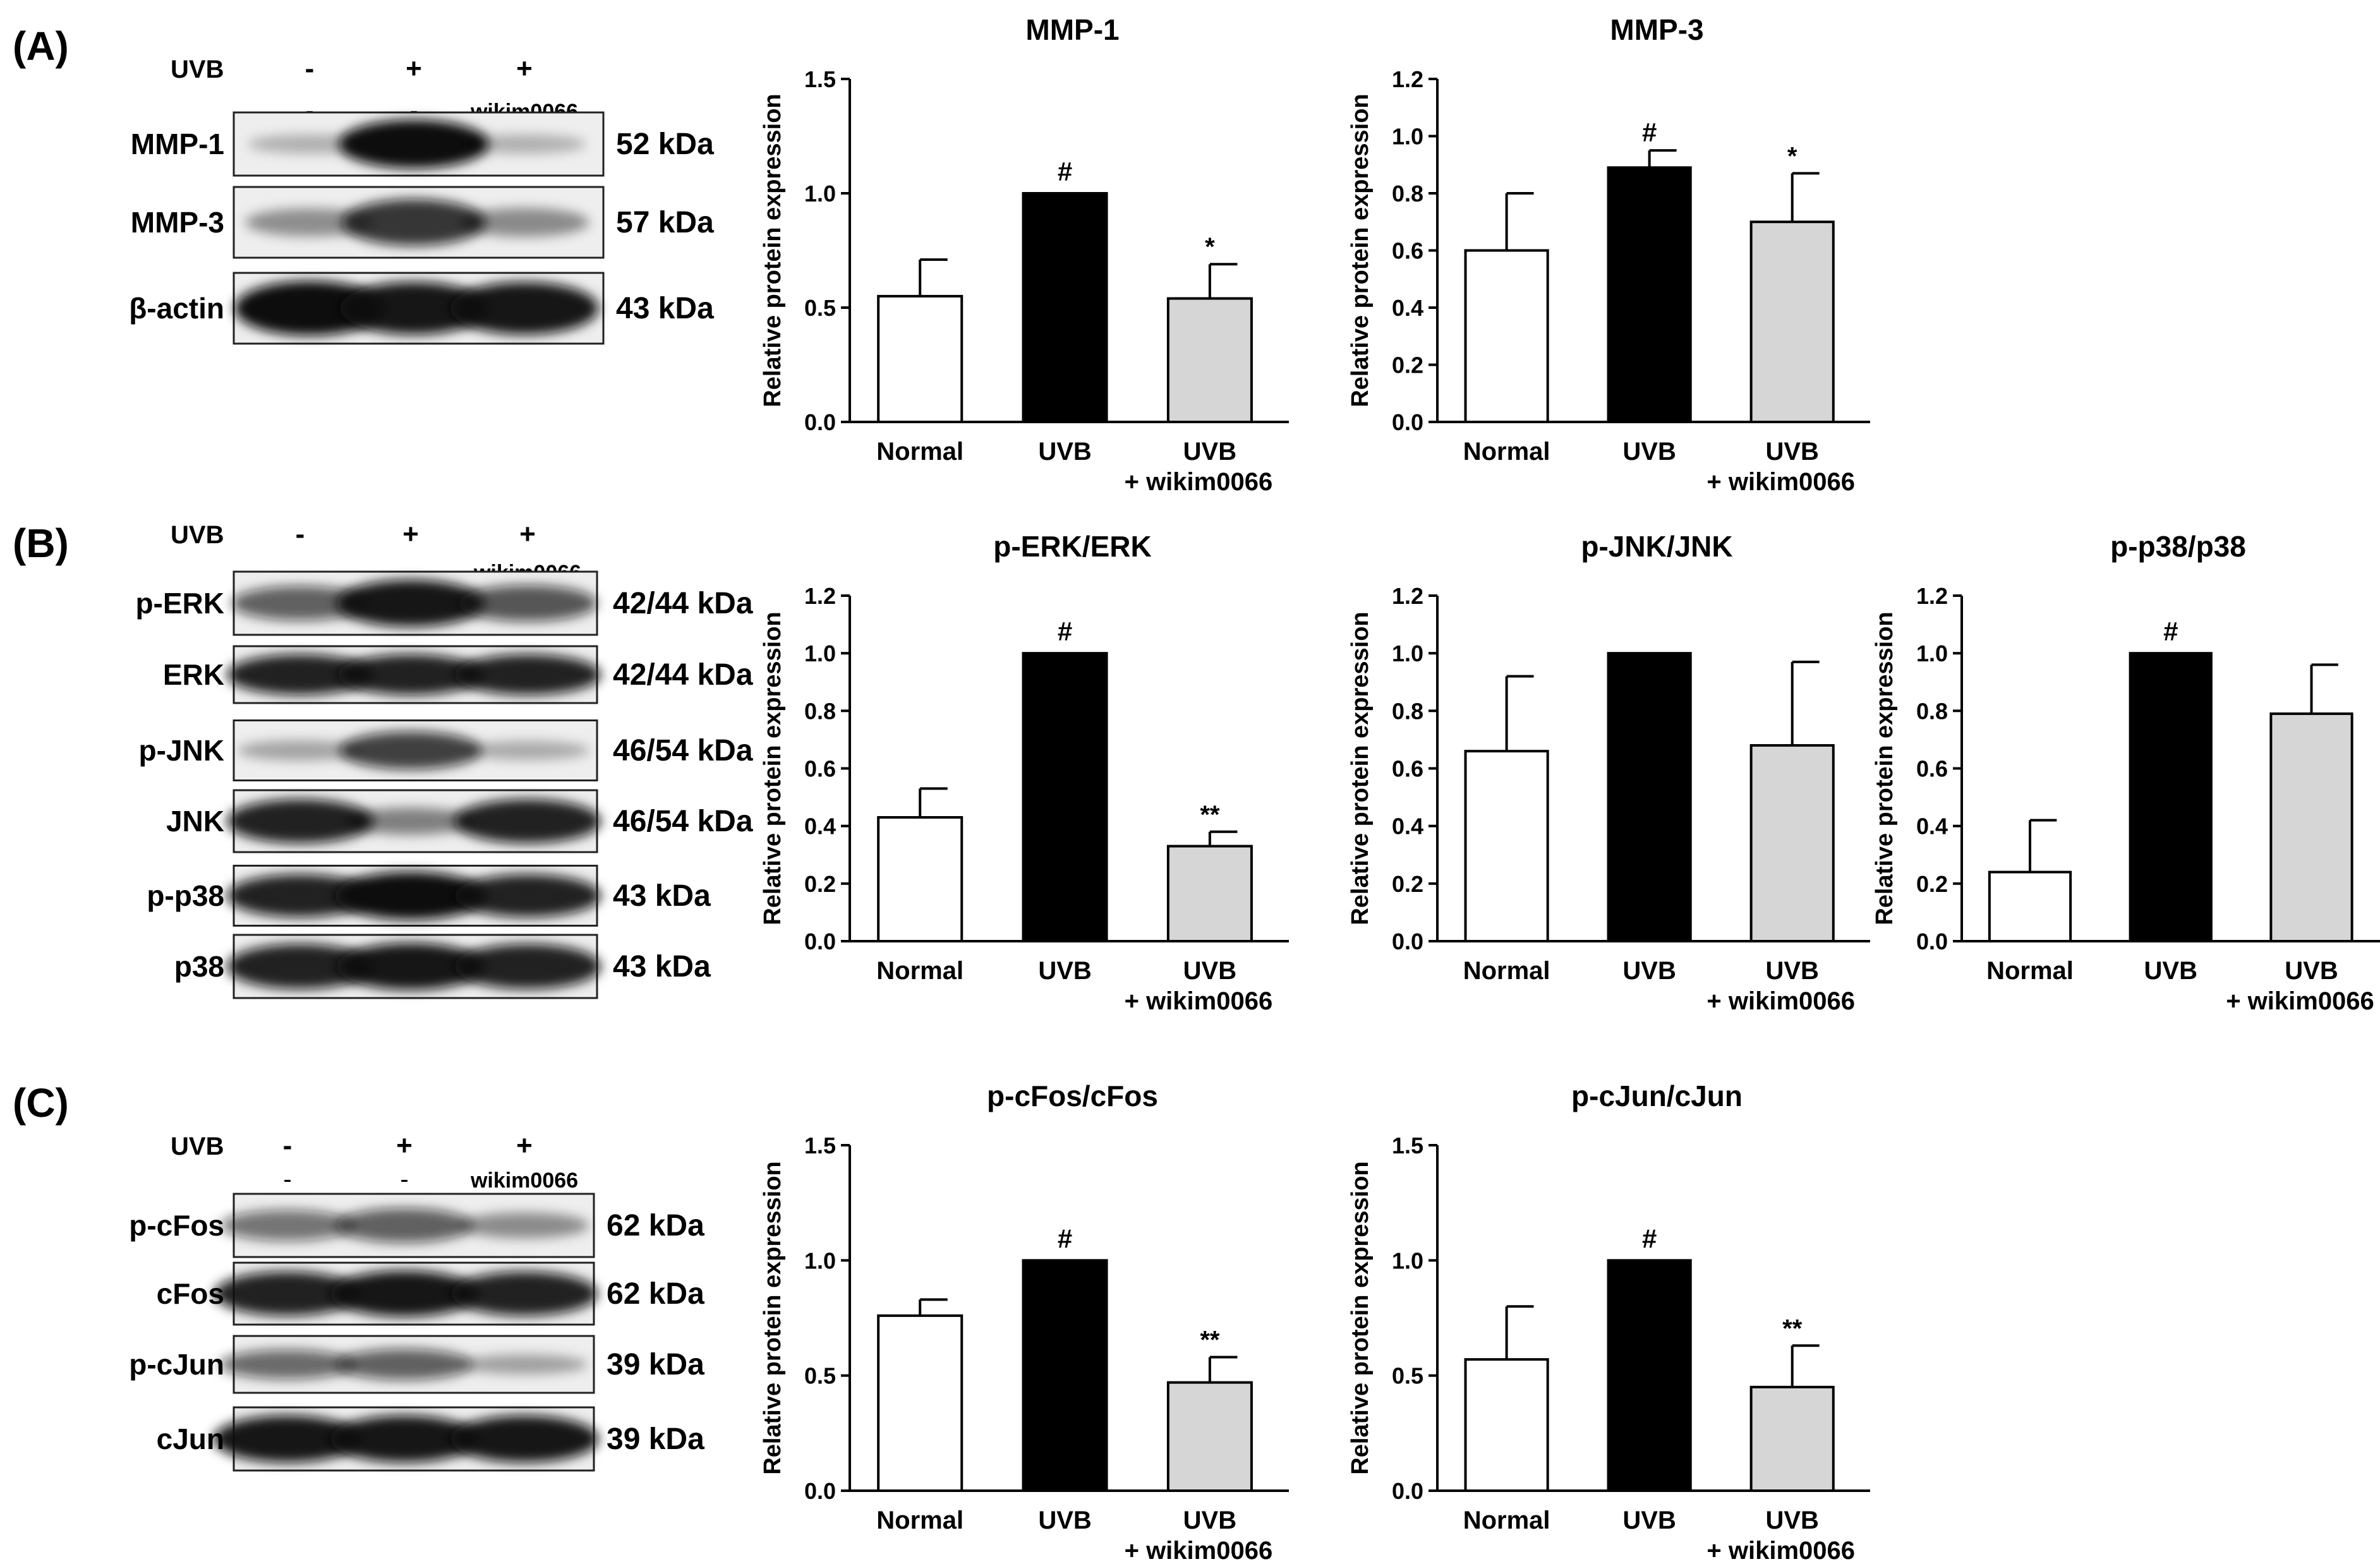  Describe the element at coordinates (1407, 826) in the screenshot. I see `y-tick-label: 0.4` at that location.